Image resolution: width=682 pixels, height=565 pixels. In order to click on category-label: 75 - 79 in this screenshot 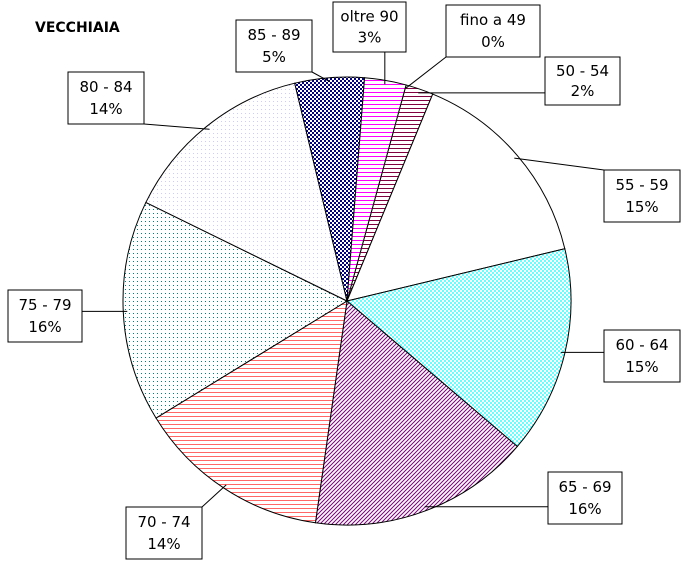, I will do `click(44, 305)`.